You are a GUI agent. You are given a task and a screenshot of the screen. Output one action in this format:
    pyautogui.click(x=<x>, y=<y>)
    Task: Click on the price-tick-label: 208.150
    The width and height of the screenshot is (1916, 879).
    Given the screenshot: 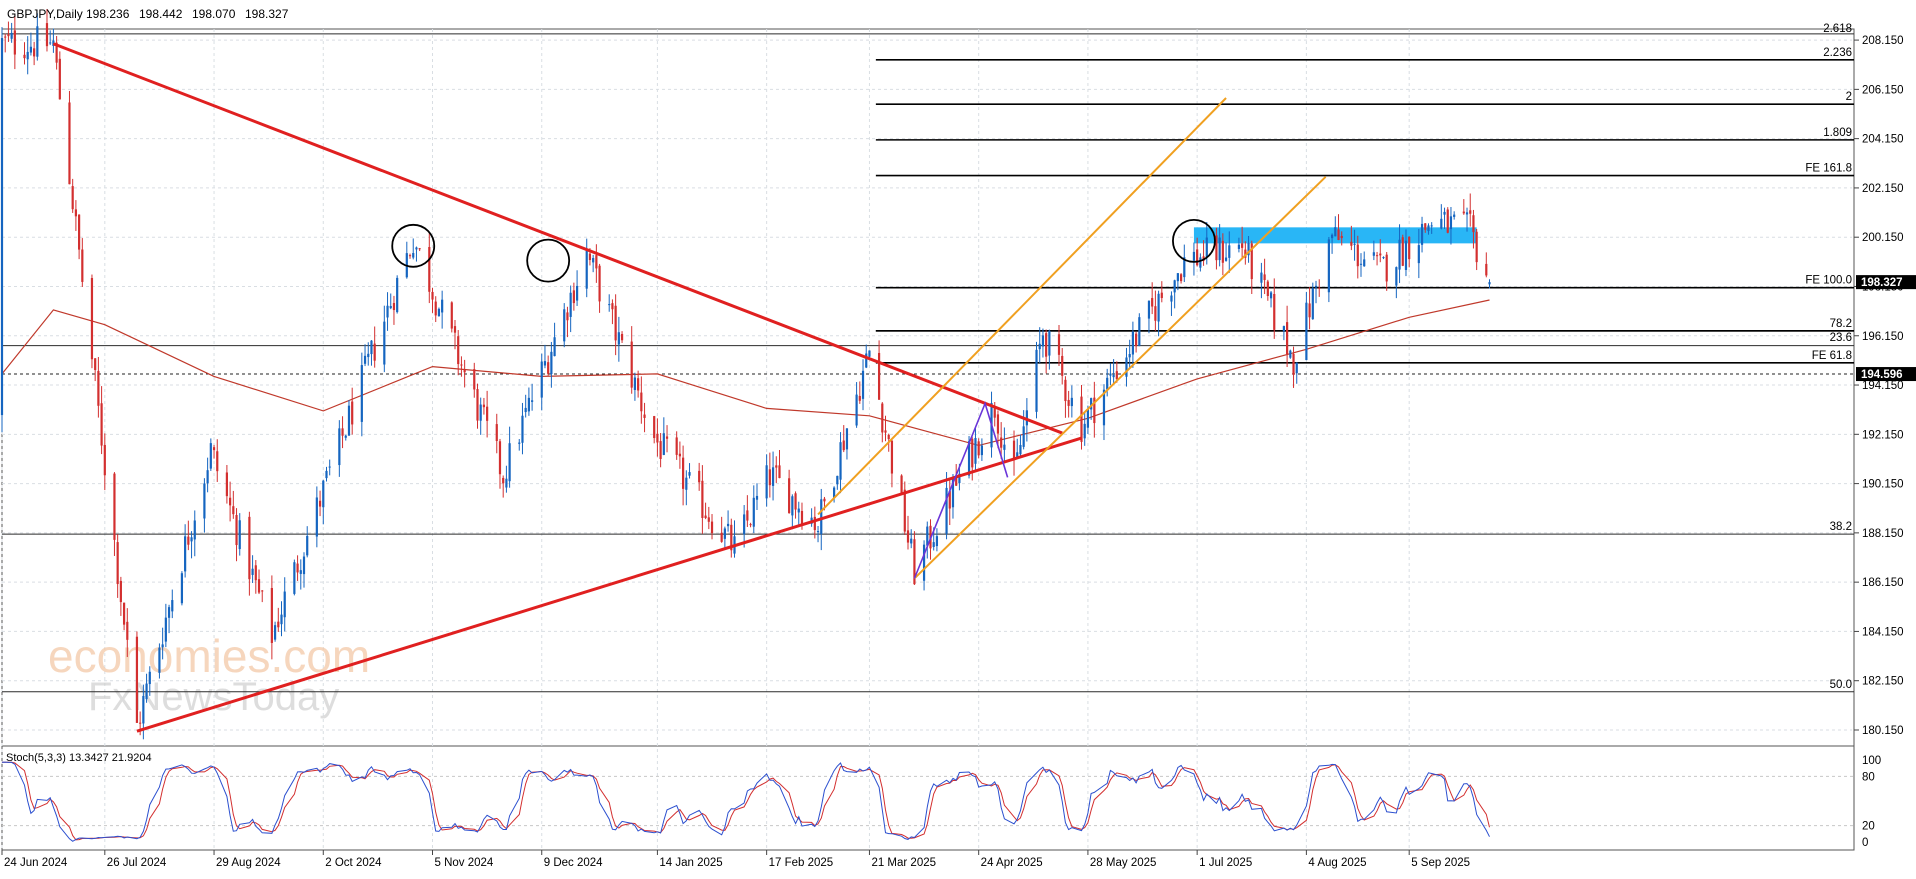 What is the action you would take?
    pyautogui.click(x=1883, y=41)
    